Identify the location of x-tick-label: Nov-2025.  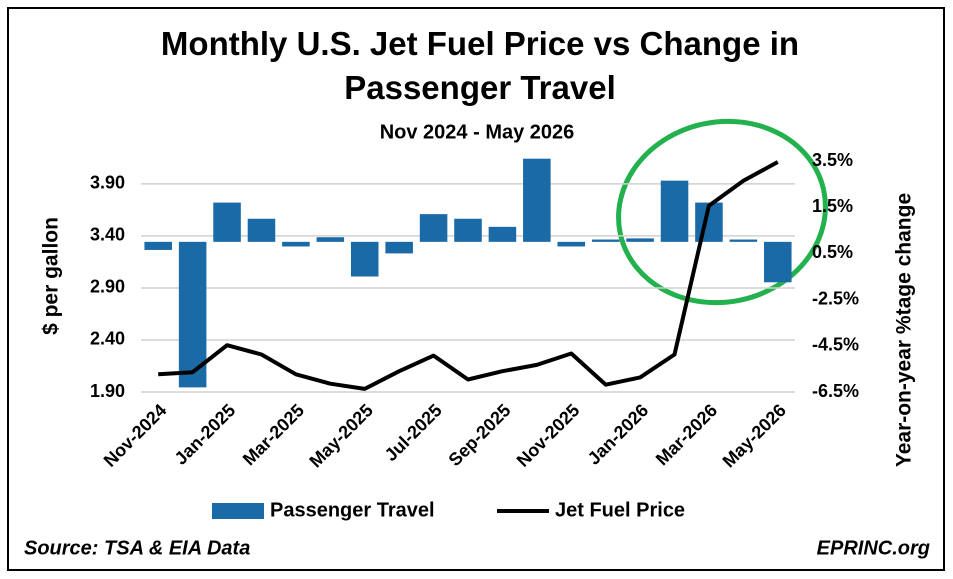
(548, 435).